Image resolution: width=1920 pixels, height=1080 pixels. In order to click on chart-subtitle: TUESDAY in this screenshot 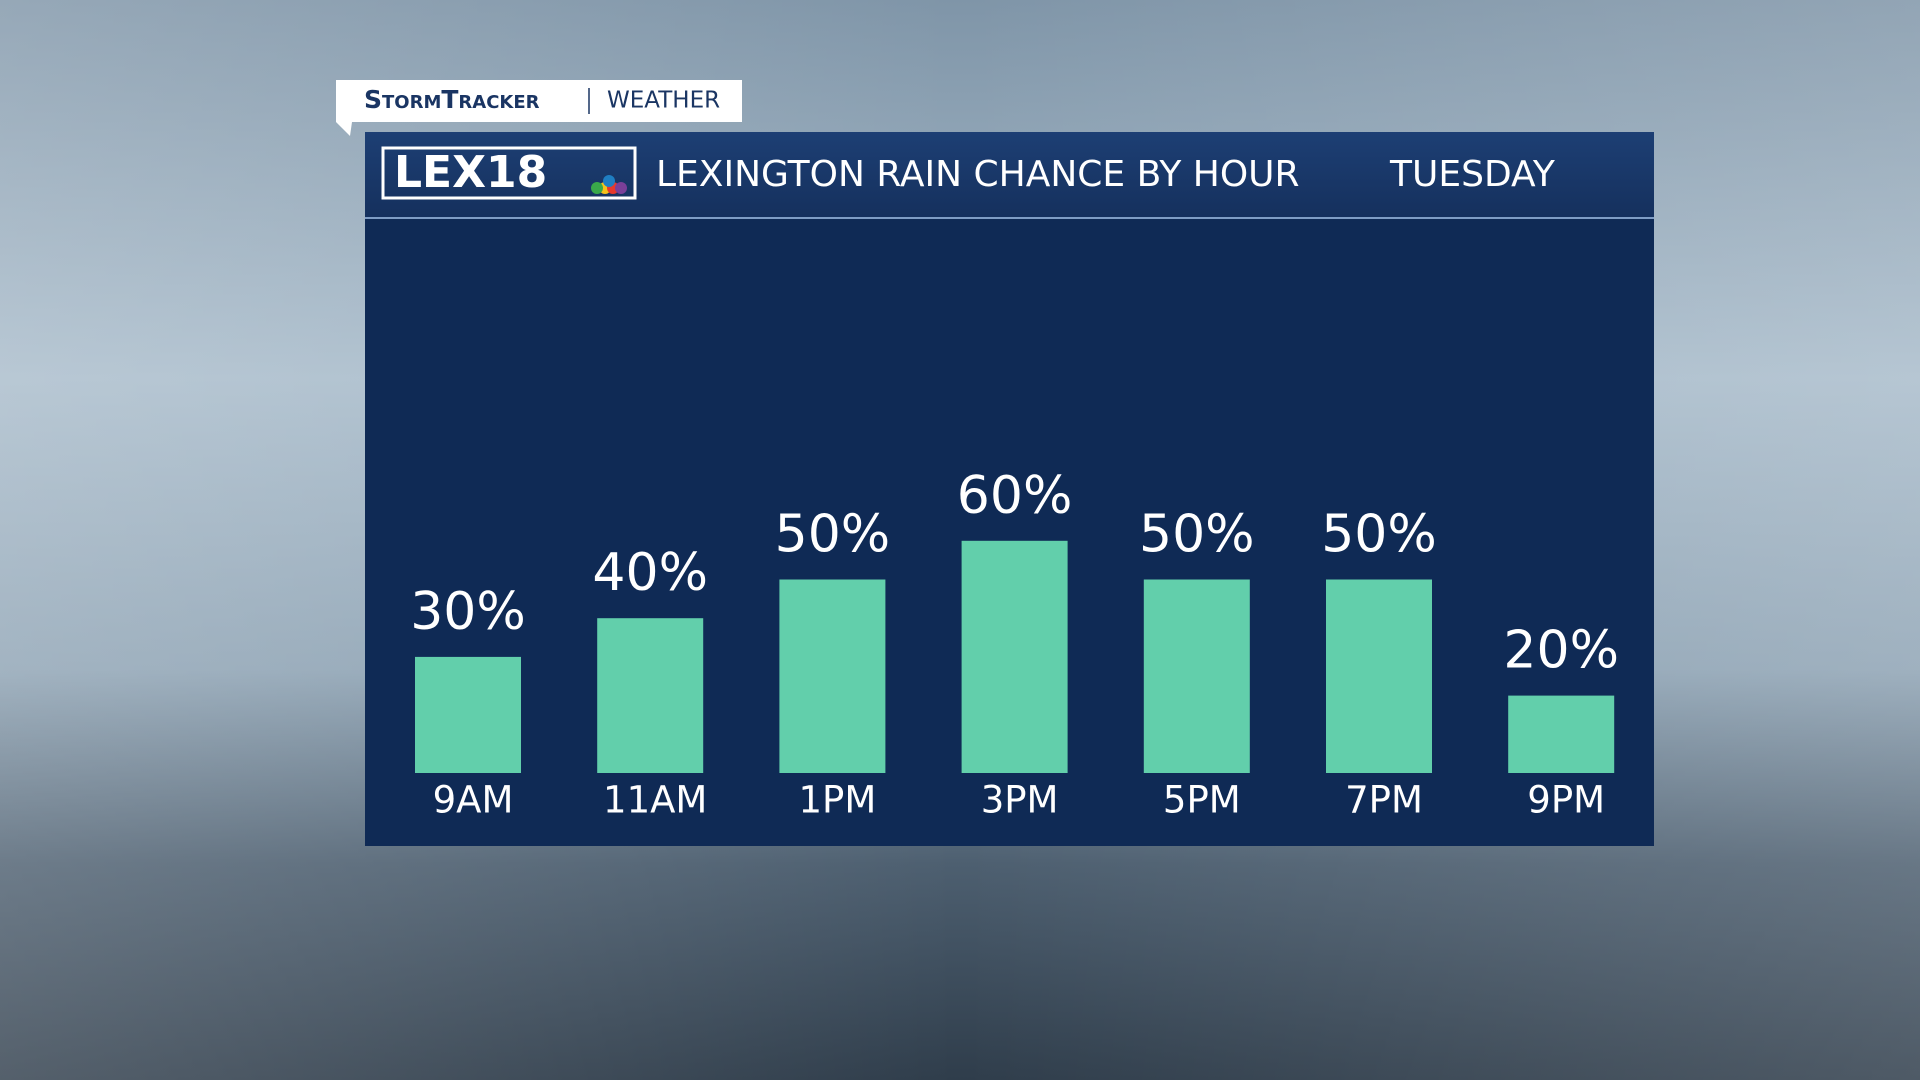, I will do `click(1472, 174)`.